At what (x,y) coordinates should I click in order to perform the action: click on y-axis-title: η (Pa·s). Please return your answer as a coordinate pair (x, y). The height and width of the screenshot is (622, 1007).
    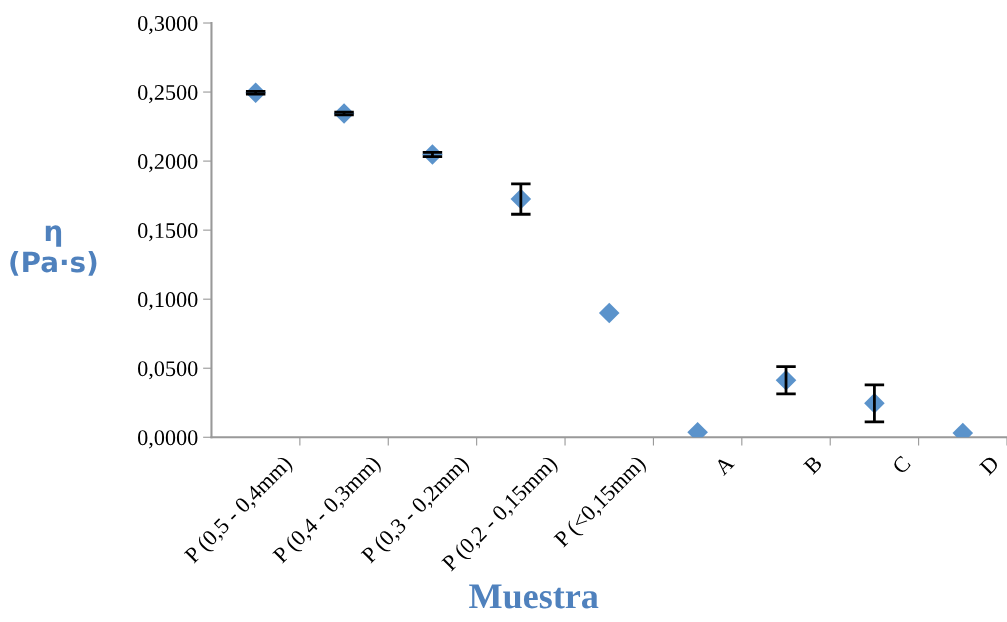
    Looking at the image, I should click on (53, 250).